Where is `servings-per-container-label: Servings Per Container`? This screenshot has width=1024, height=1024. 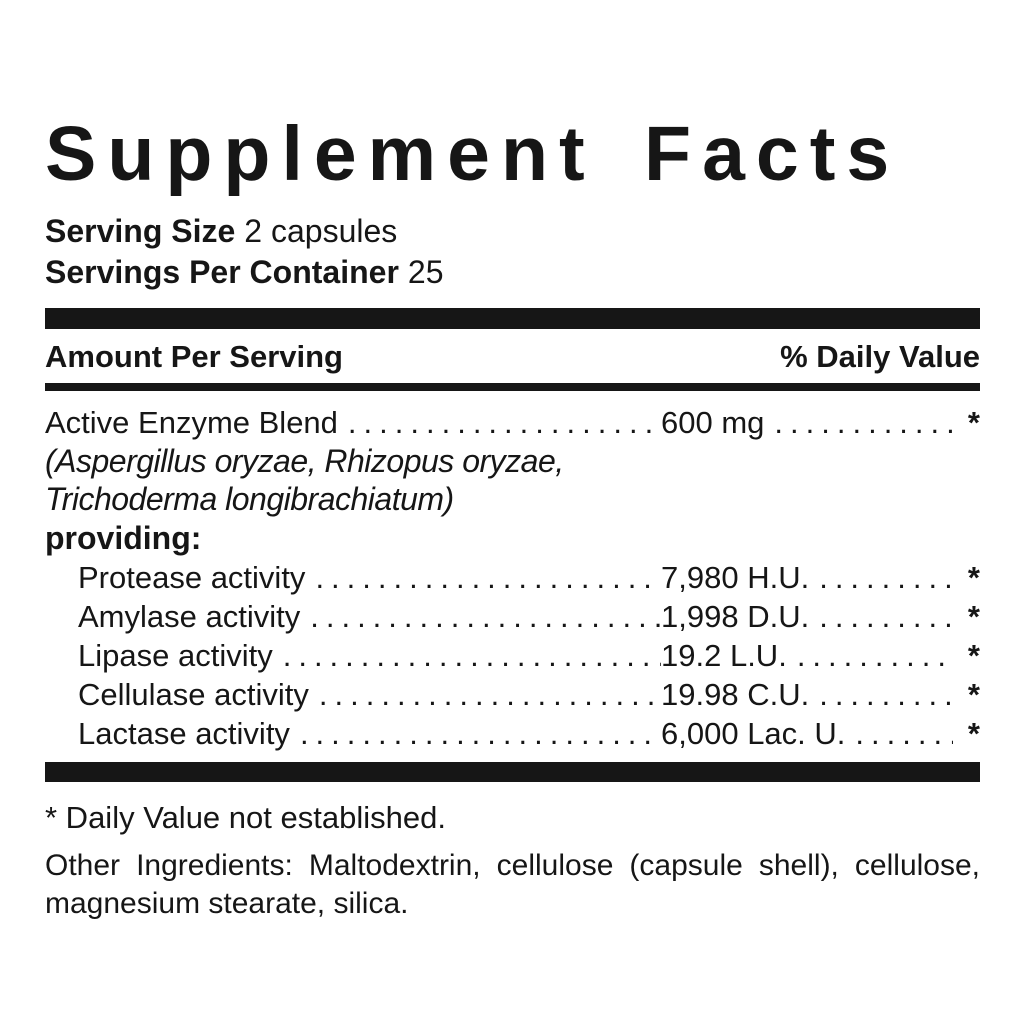 servings-per-container-label: Servings Per Container is located at coordinates (222, 272).